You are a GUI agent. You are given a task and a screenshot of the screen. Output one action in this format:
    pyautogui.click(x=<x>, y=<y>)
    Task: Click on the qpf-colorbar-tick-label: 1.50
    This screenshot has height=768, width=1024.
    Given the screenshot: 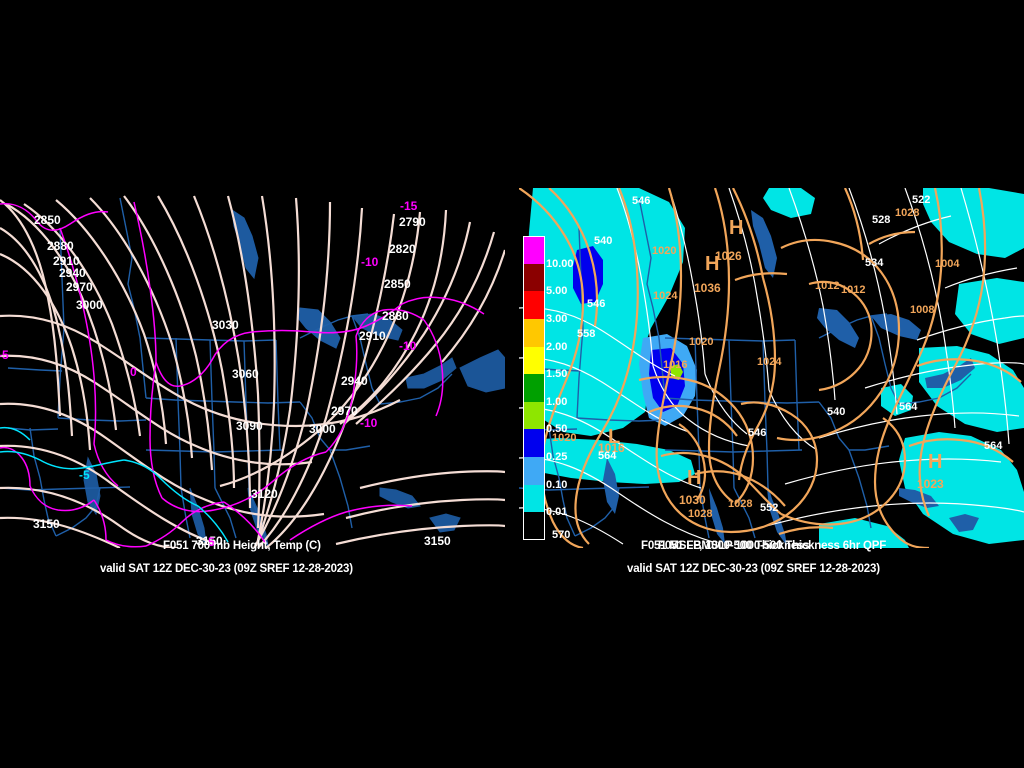 What is the action you would take?
    pyautogui.click(x=557, y=374)
    